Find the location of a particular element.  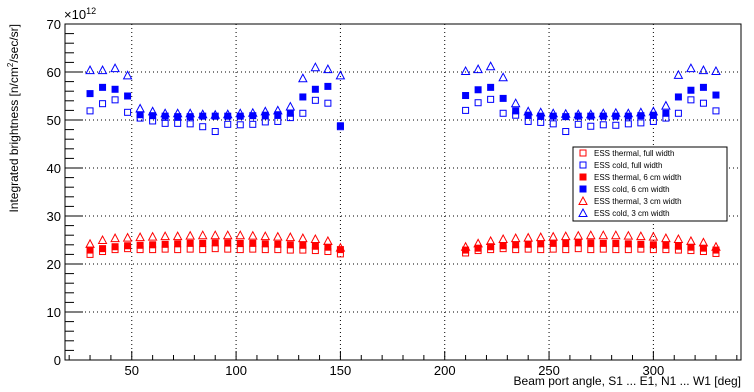

legend-entry-label: ESS thermal, full width is located at coordinates (634, 153).